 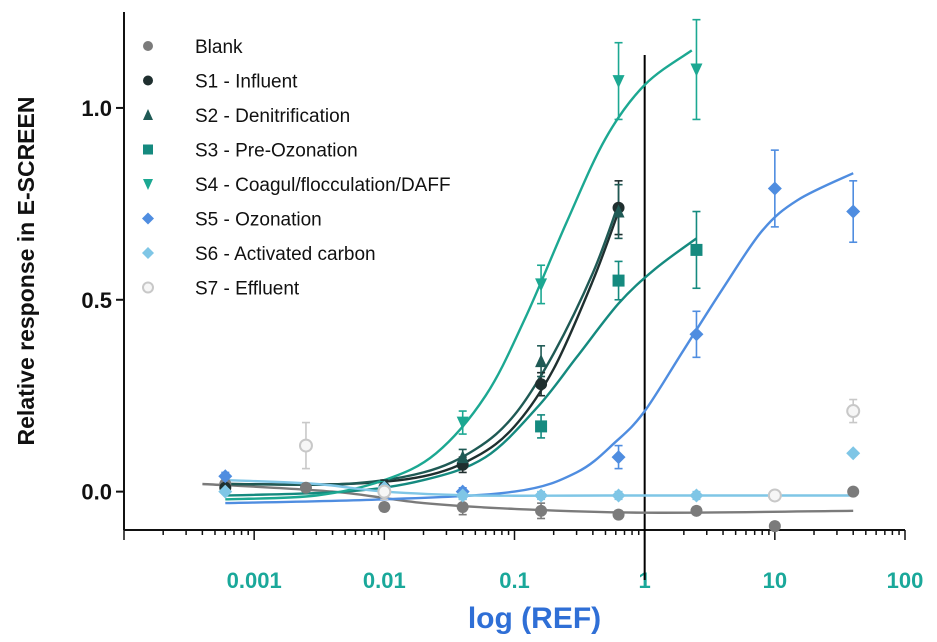 I want to click on x-tick-label: 1, so click(x=645, y=580).